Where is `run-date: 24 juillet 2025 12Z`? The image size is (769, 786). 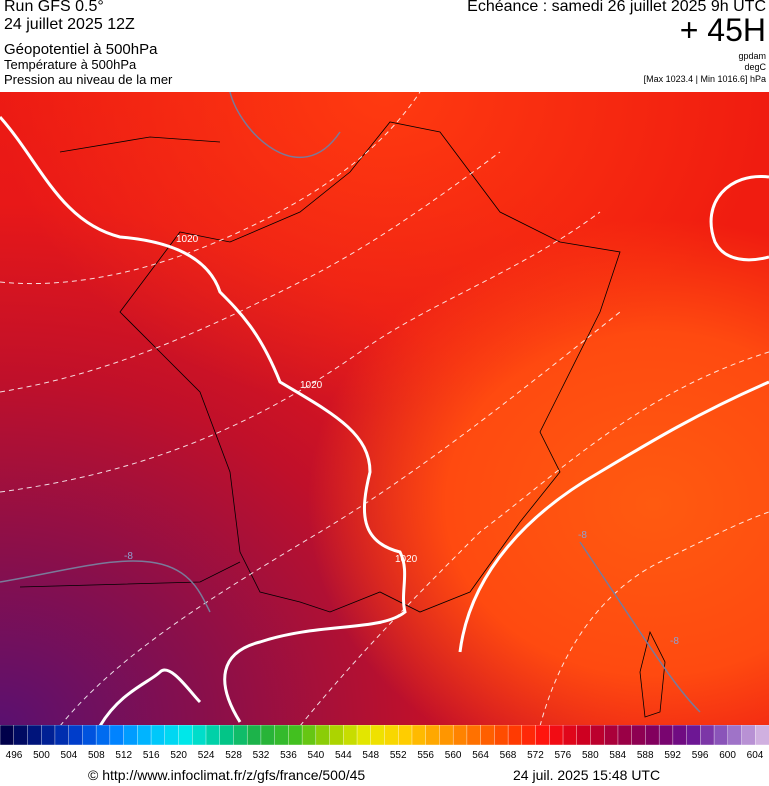
run-date: 24 juillet 2025 12Z is located at coordinates (69, 24).